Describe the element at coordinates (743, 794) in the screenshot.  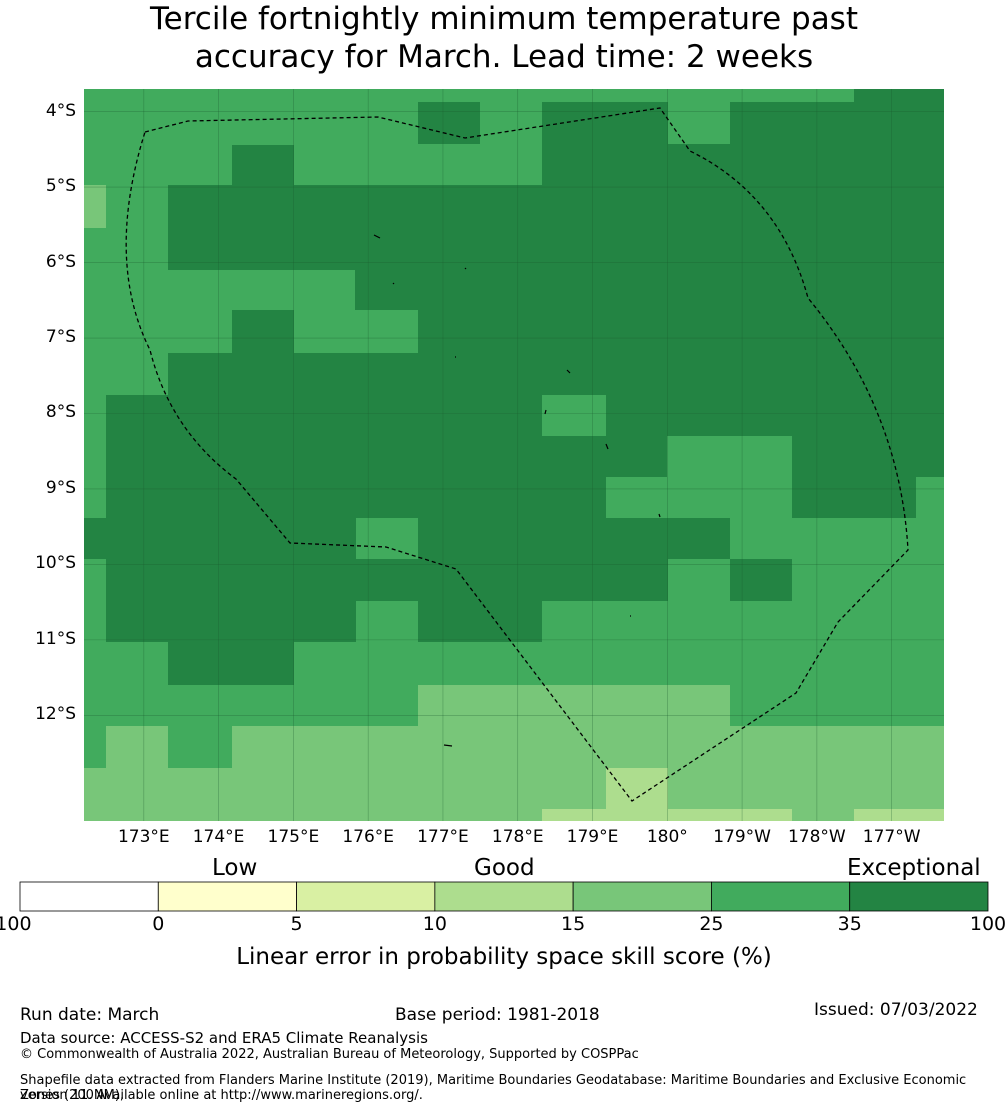
I see `low-good-cells` at that location.